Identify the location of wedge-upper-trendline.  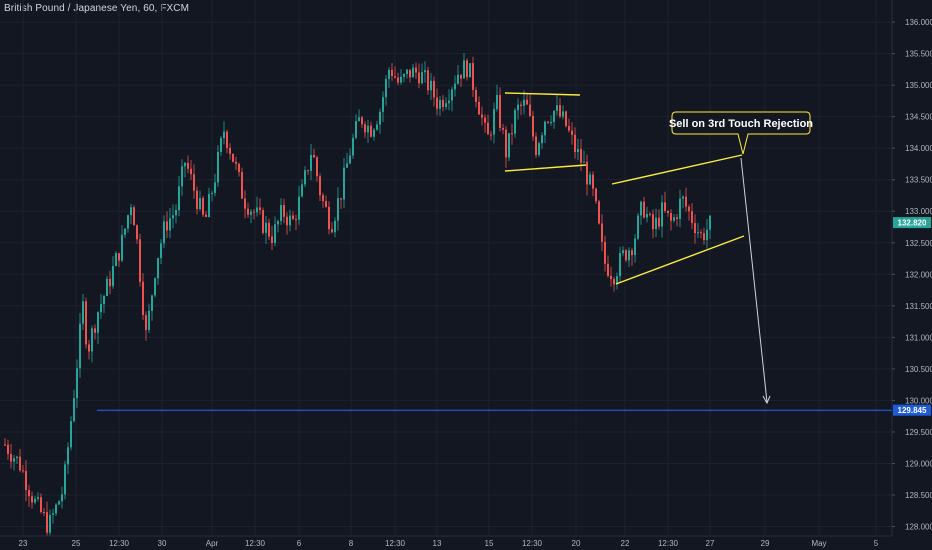
(677, 169).